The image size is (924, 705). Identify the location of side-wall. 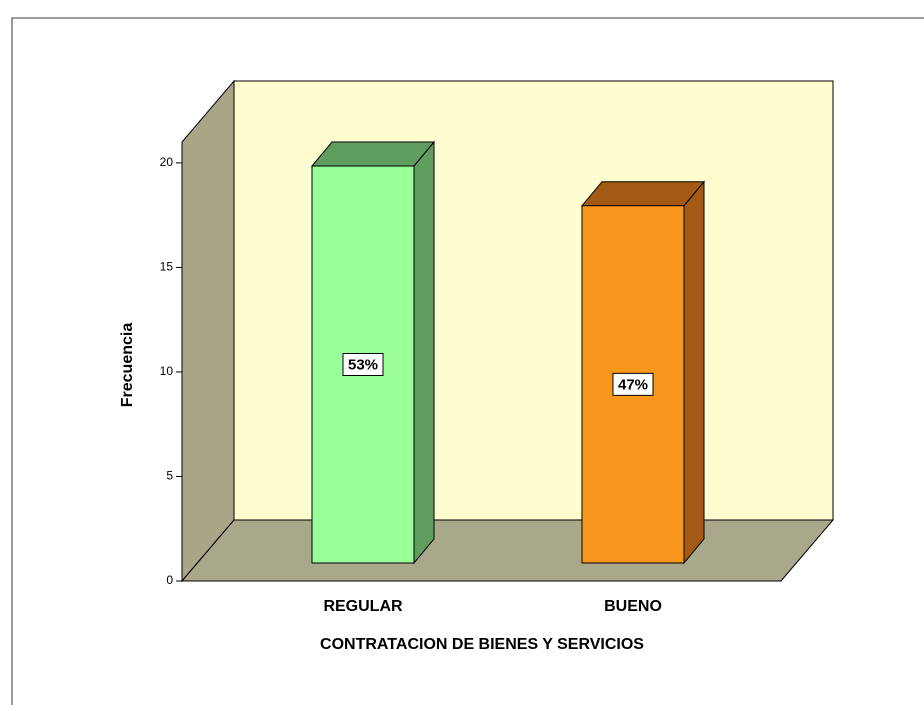
(208, 331).